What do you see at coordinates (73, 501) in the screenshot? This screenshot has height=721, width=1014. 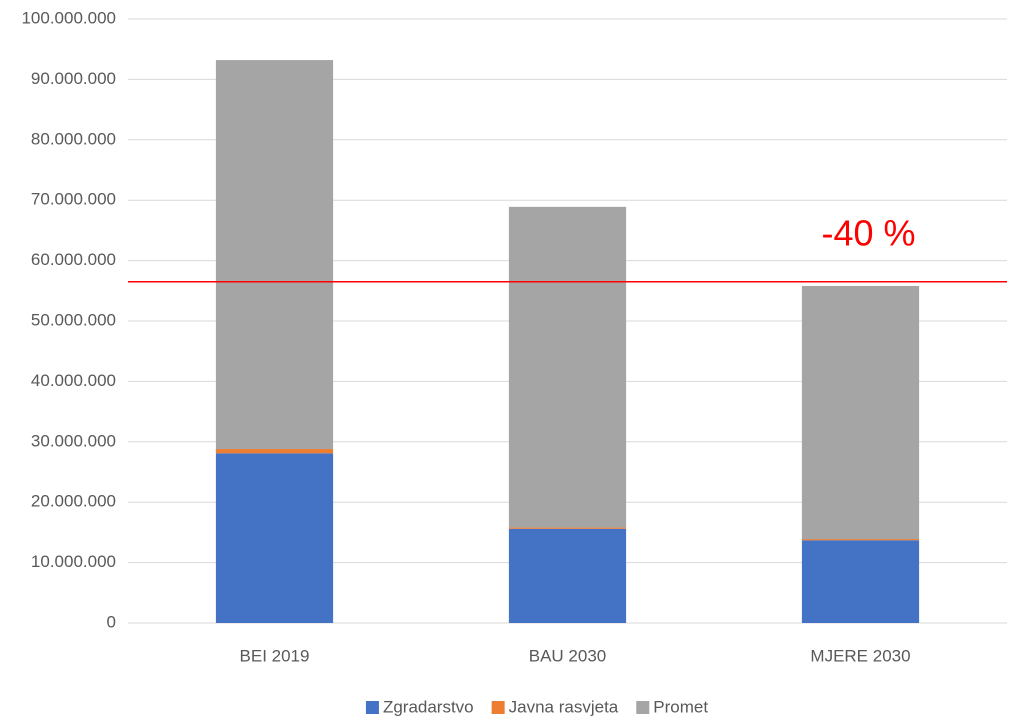 I see `y-tick-label: 20.000.000` at bounding box center [73, 501].